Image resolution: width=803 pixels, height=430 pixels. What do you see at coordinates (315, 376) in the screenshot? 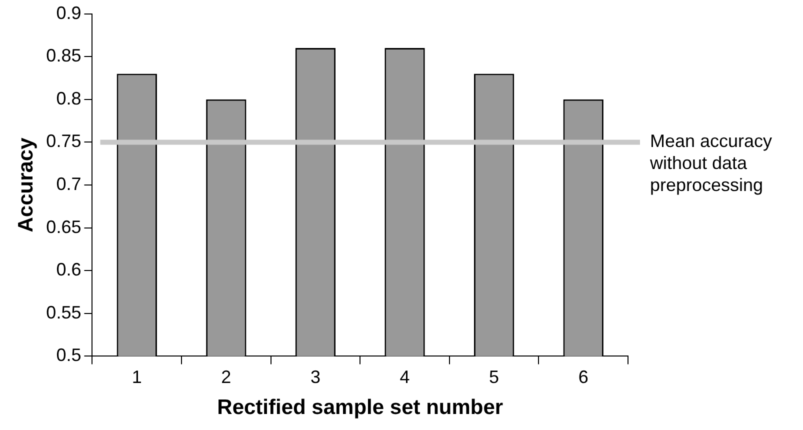
I see `x-tick-label: 3` at bounding box center [315, 376].